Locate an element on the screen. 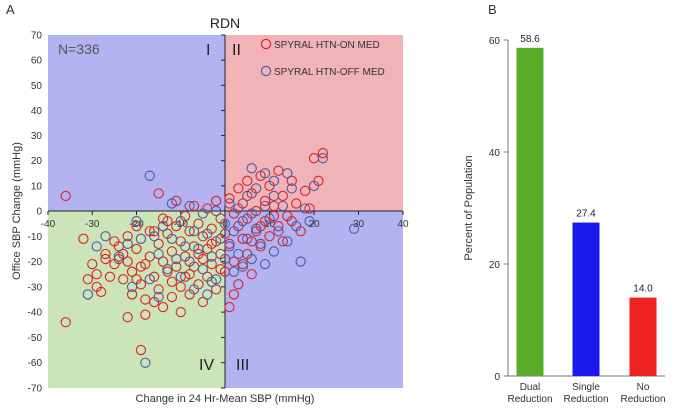  y-tick-label: -70 is located at coordinates (35, 389).